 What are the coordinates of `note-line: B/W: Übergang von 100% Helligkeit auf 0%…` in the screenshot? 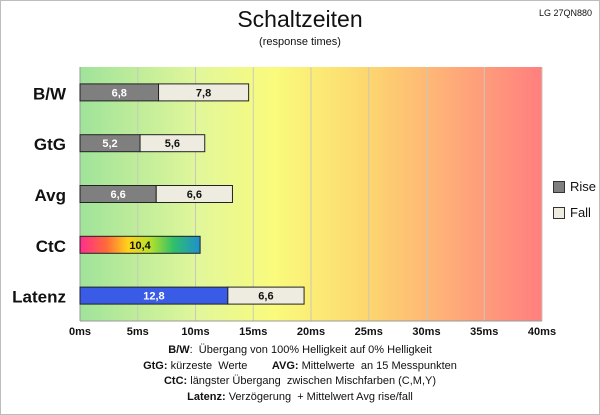 It's located at (300, 350).